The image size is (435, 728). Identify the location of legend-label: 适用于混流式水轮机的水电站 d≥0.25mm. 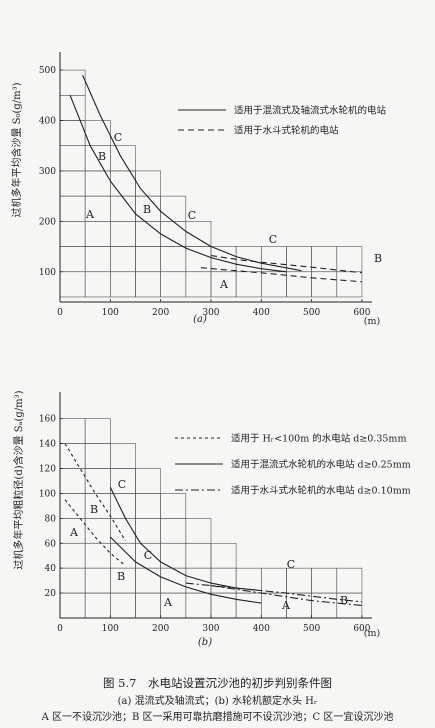
(321, 465).